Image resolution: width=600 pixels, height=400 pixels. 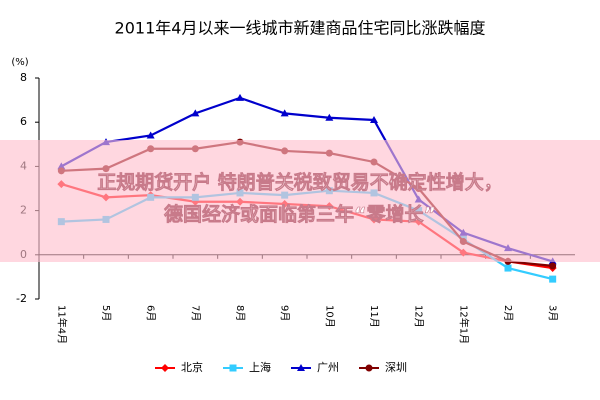 I want to click on banner-text: 德国经济或面临第三年“零增长”, so click(x=300, y=214).